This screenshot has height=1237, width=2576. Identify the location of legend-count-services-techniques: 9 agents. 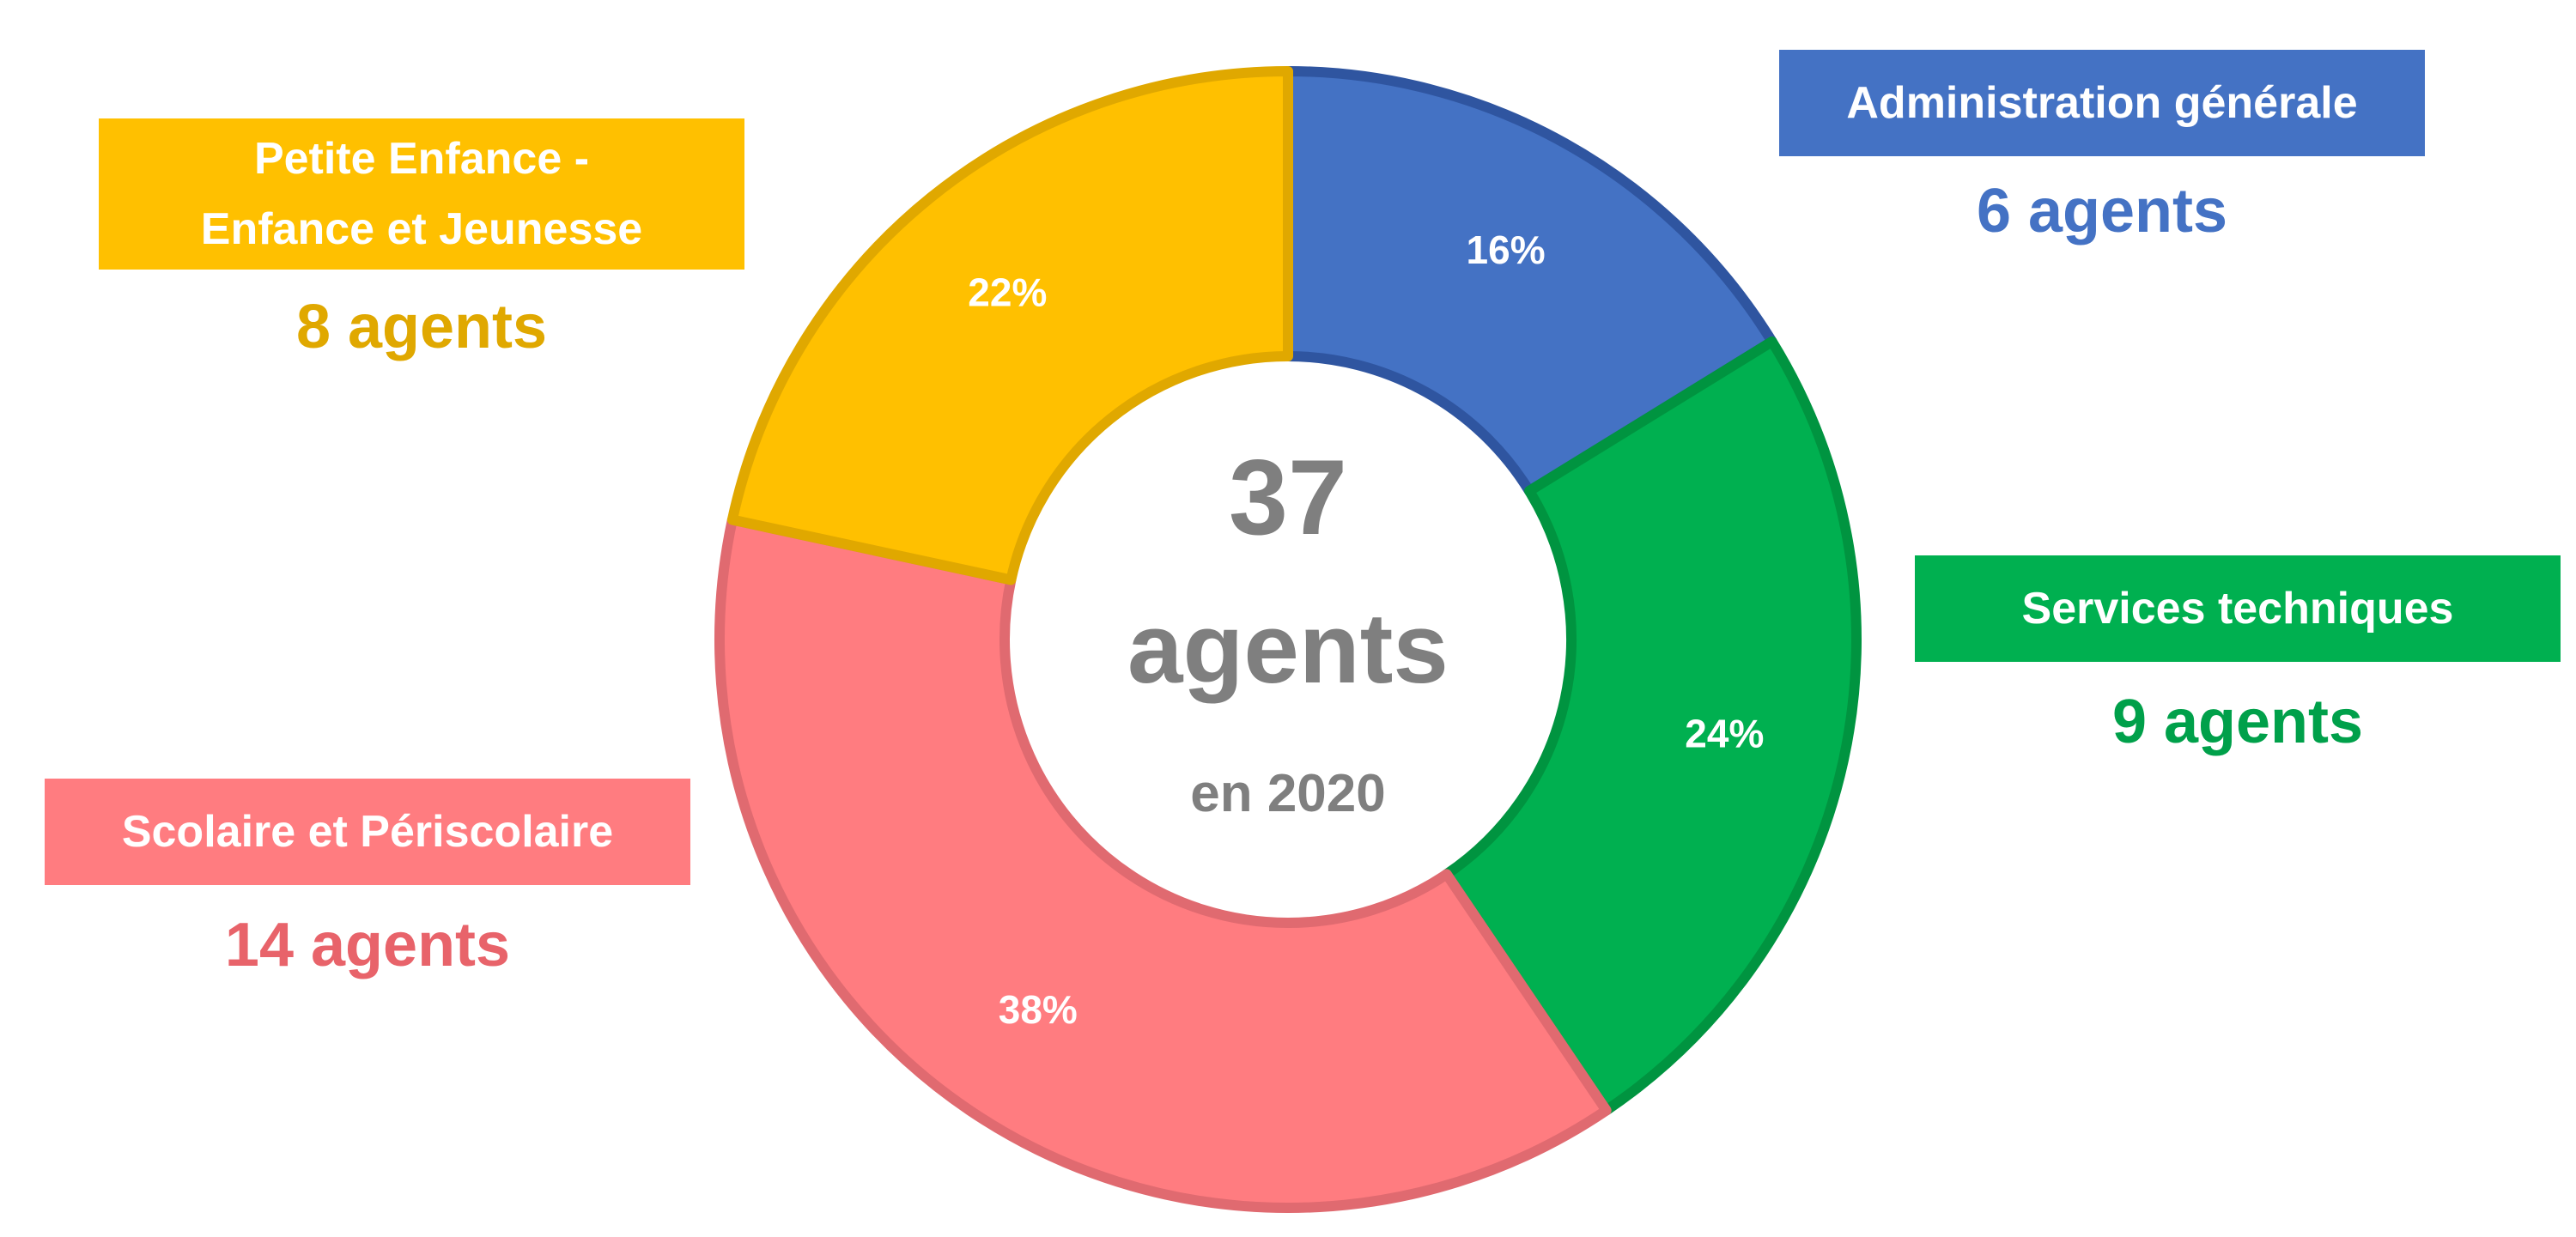
(2237, 722).